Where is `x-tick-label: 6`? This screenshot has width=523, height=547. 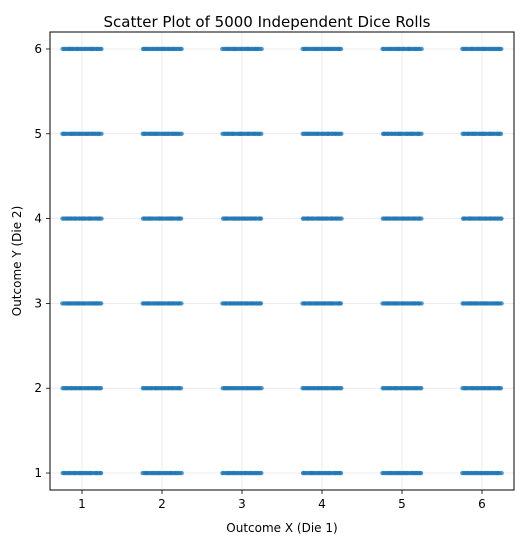
x-tick-label: 6 is located at coordinates (482, 504).